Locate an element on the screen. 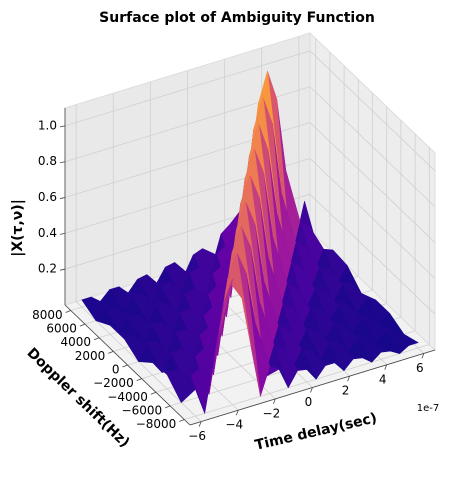 This screenshot has height=478, width=474. z-tick-label: 0.6 is located at coordinates (47, 197).